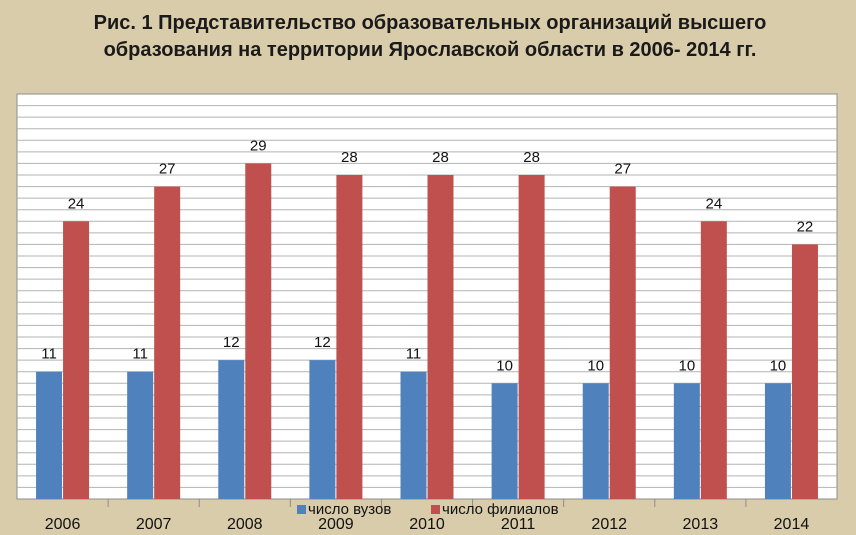  Describe the element at coordinates (777, 441) in the screenshot. I see `bar-universities-2014` at that location.